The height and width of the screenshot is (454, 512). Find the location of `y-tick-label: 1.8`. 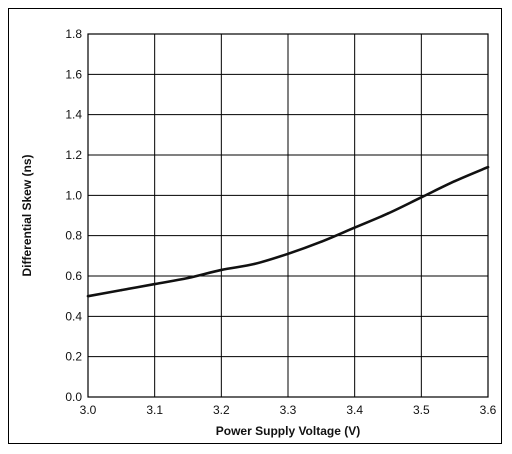

y-tick-label: 1.8 is located at coordinates (73, 34).